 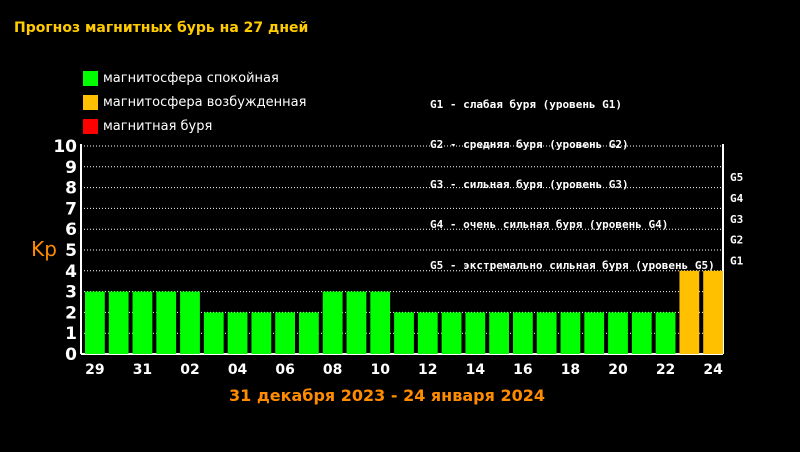 What do you see at coordinates (529, 145) in the screenshot?
I see `storm-legend-g2: G2 - средняя буря (уровень G2)` at bounding box center [529, 145].